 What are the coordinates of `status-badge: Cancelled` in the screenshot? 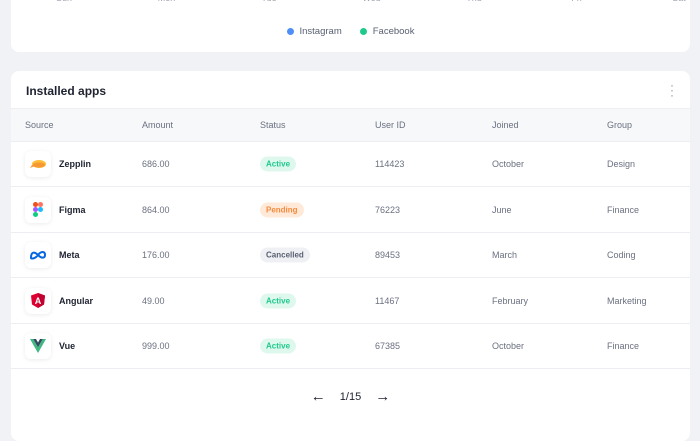 It's located at (285, 255).